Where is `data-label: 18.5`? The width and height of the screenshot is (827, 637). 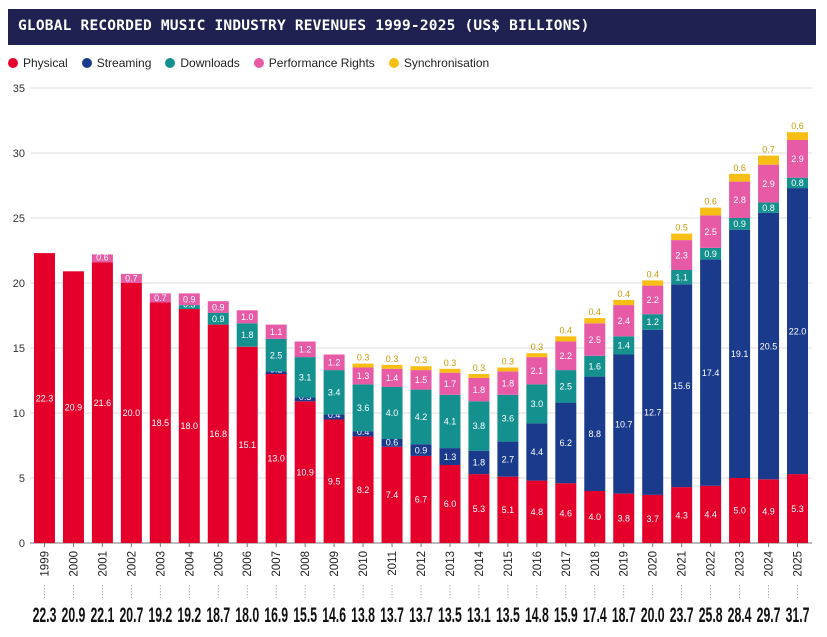
data-label: 18.5 is located at coordinates (161, 423).